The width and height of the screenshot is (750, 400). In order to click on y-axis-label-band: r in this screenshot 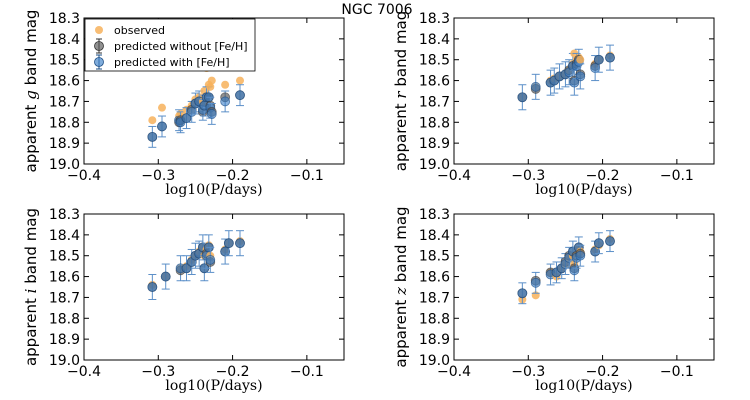, I will do `click(401, 95)`.